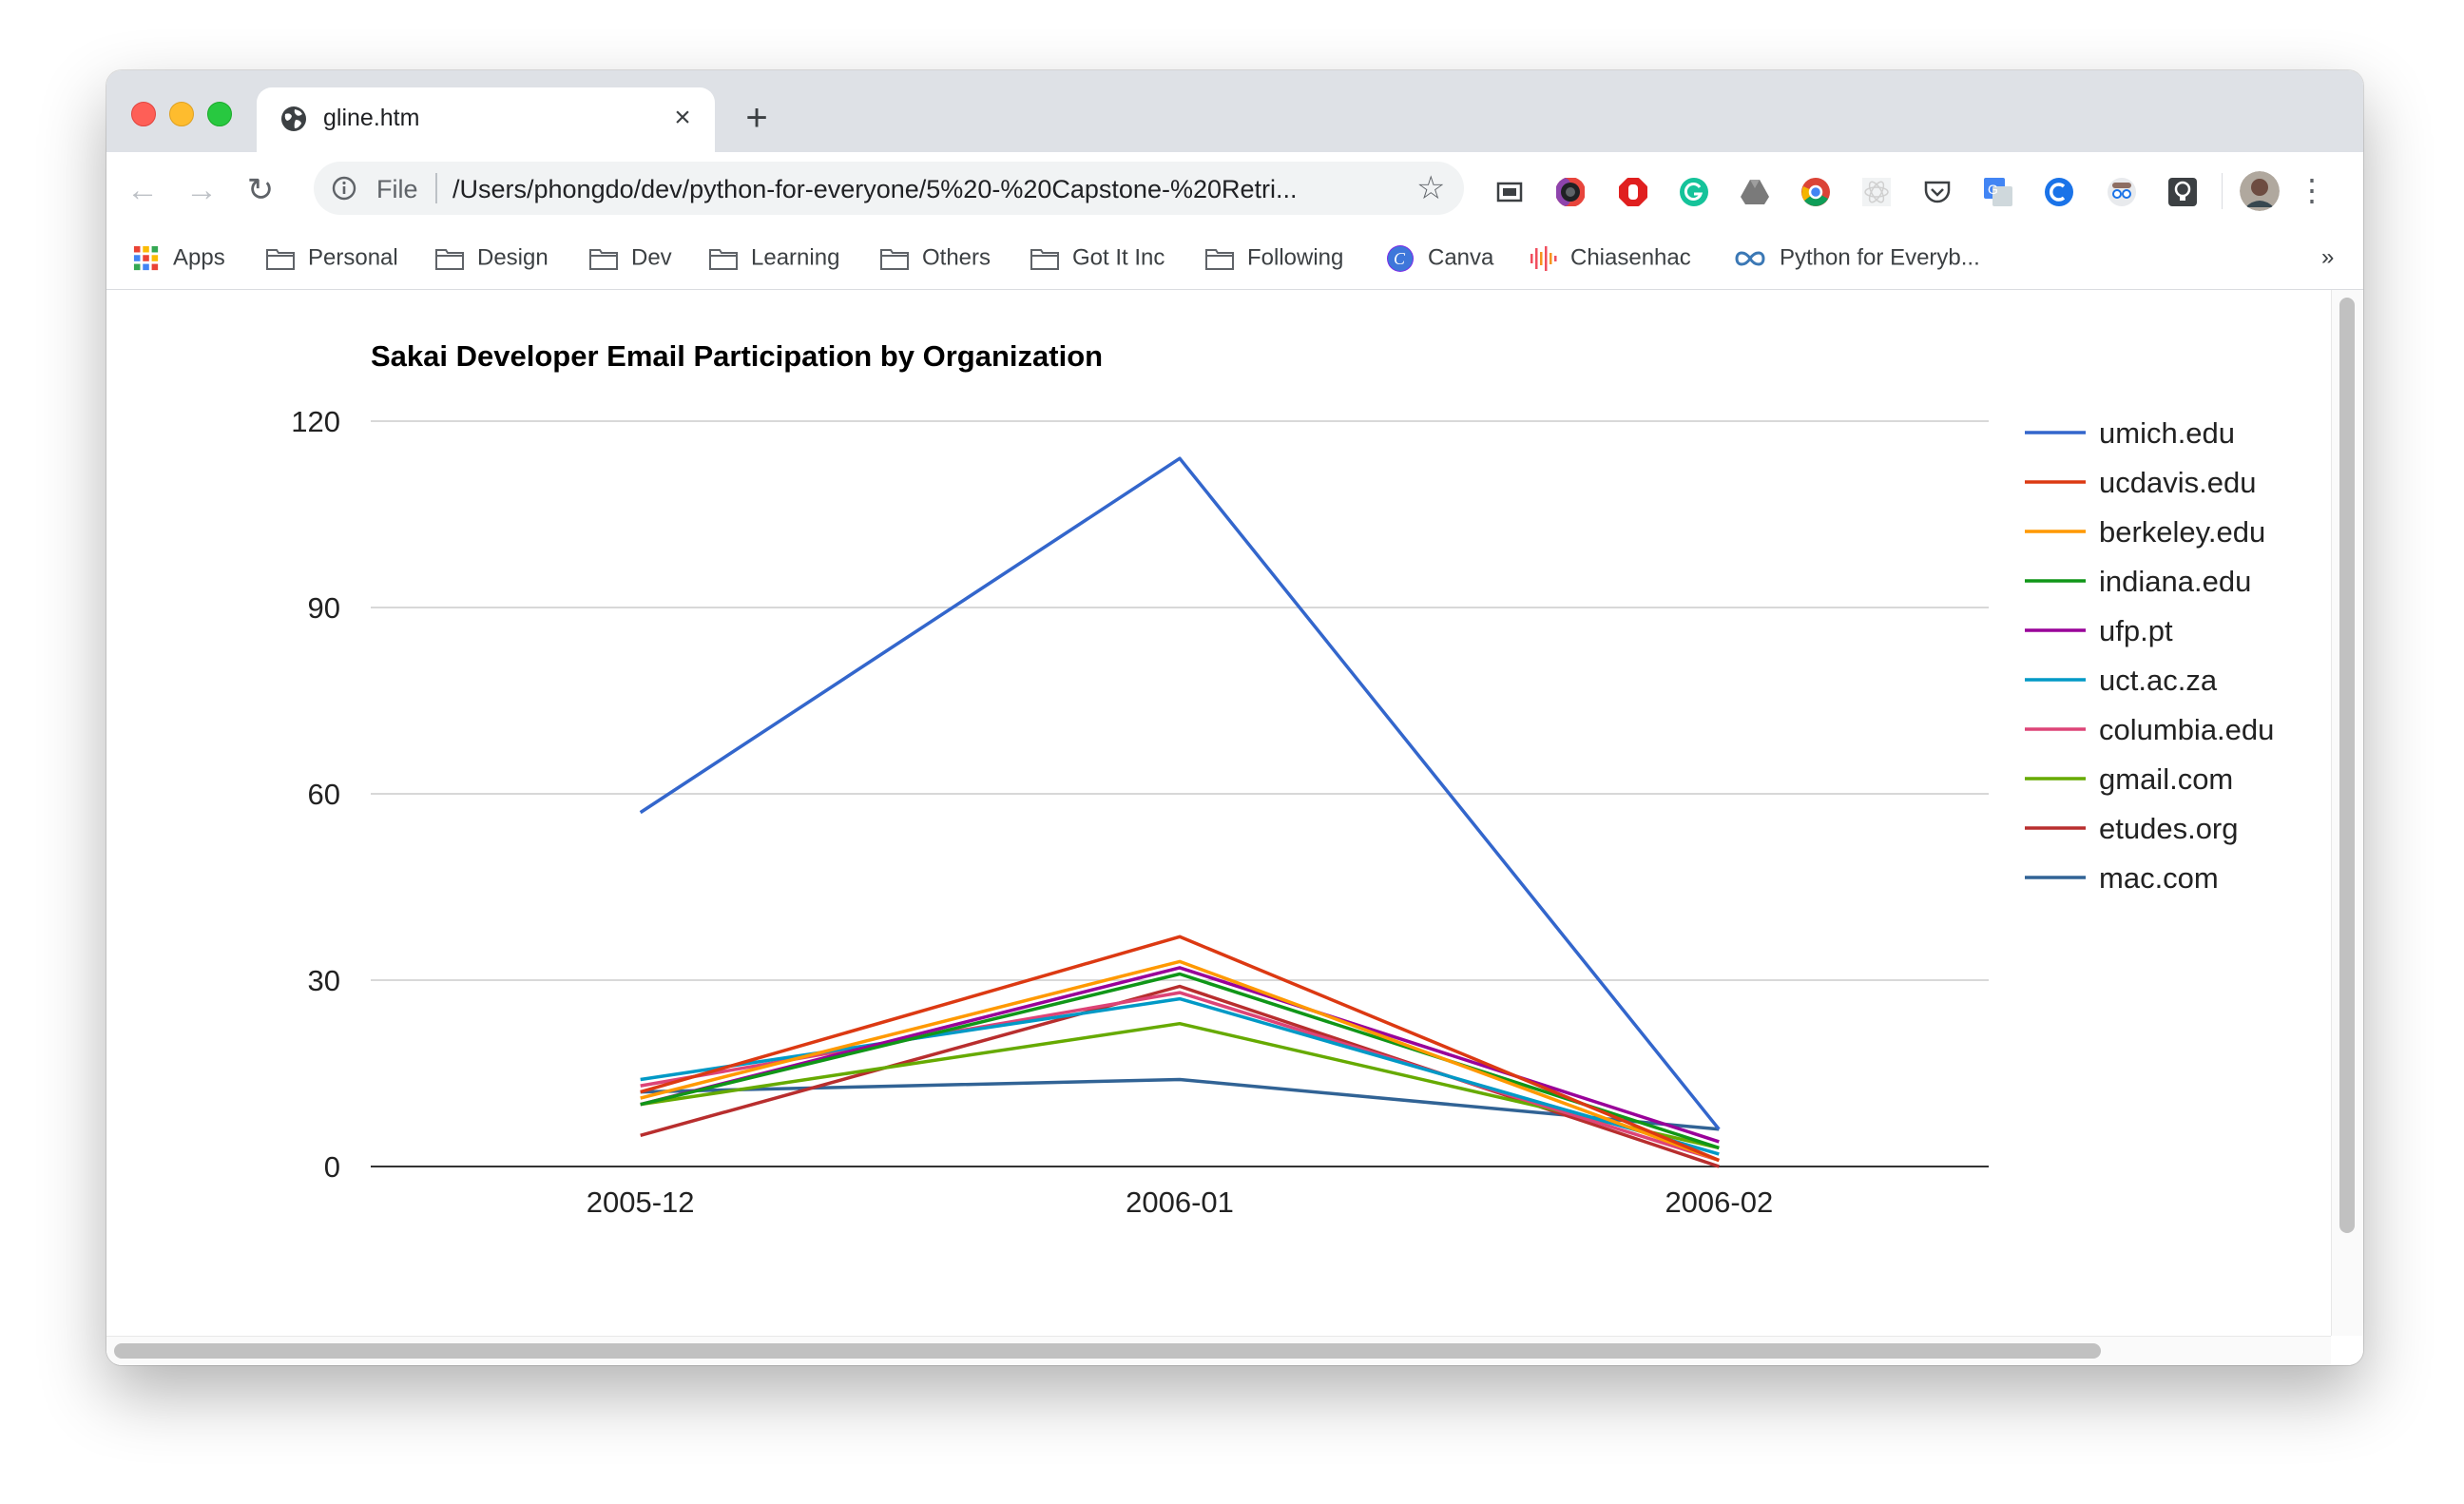 The height and width of the screenshot is (1504, 2464). I want to click on legend-label: mac.com, so click(2159, 878).